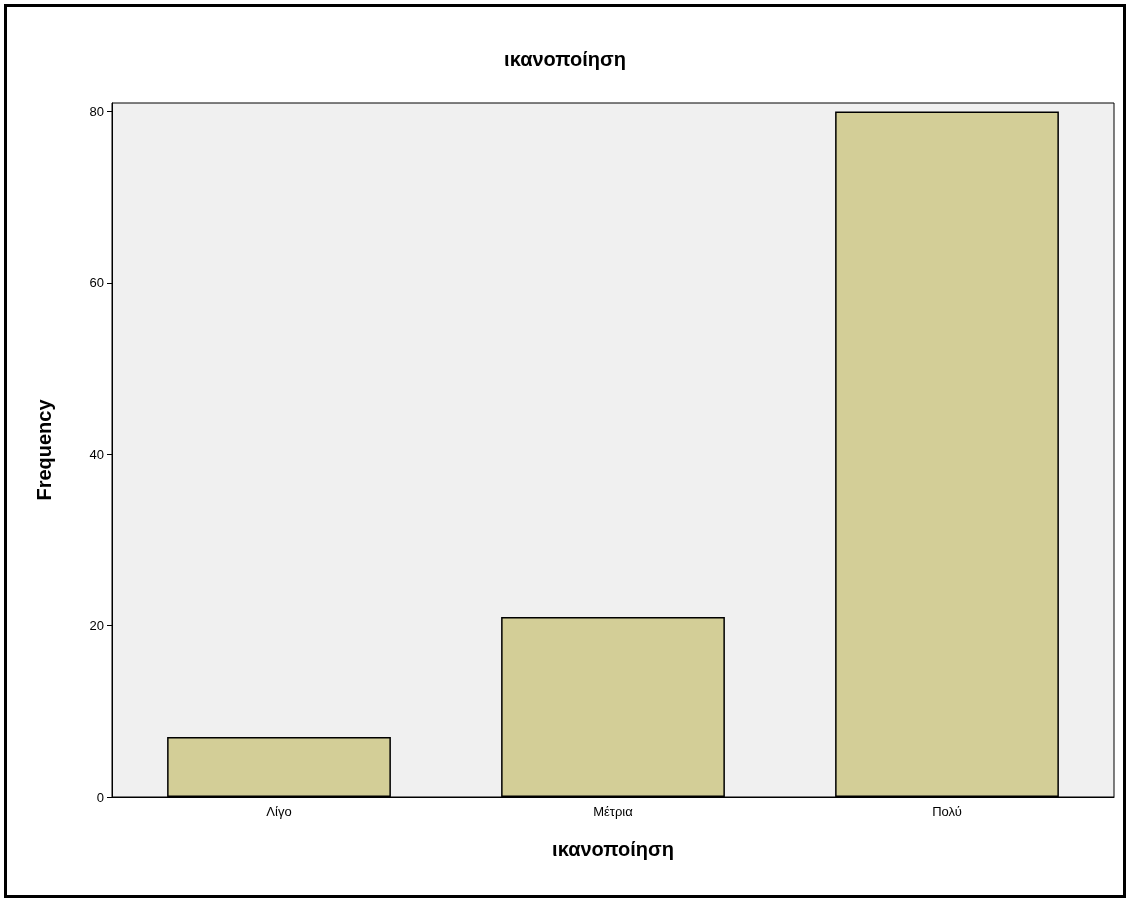 Image resolution: width=1130 pixels, height=902 pixels. Describe the element at coordinates (947, 811) in the screenshot. I see `x-tick-label: Πολύ` at that location.